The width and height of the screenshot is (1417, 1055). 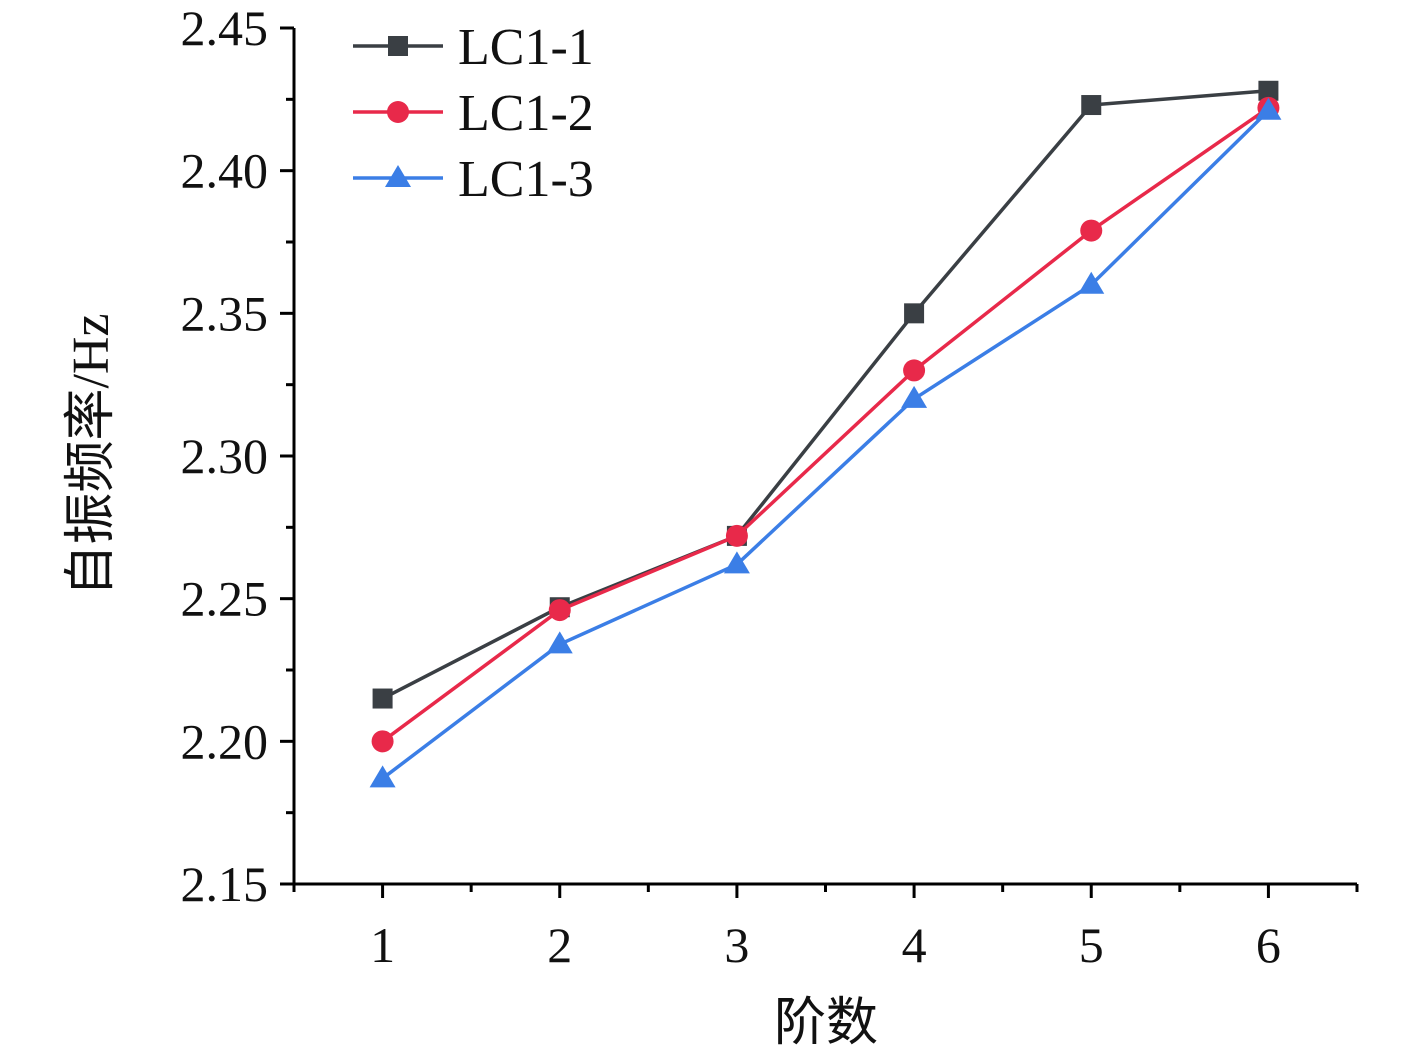 What do you see at coordinates (736, 945) in the screenshot?
I see `x-tick-label: 3` at bounding box center [736, 945].